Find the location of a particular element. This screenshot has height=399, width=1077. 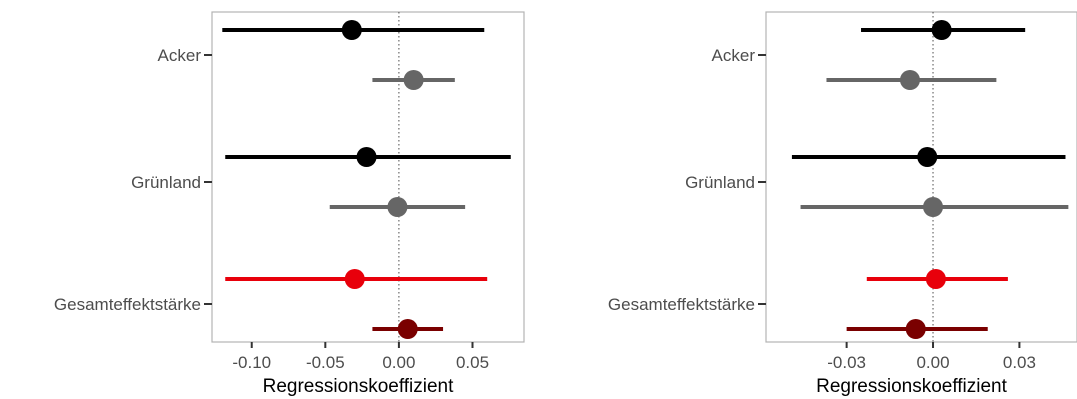

x-tick-label: -0.05 is located at coordinates (325, 362).